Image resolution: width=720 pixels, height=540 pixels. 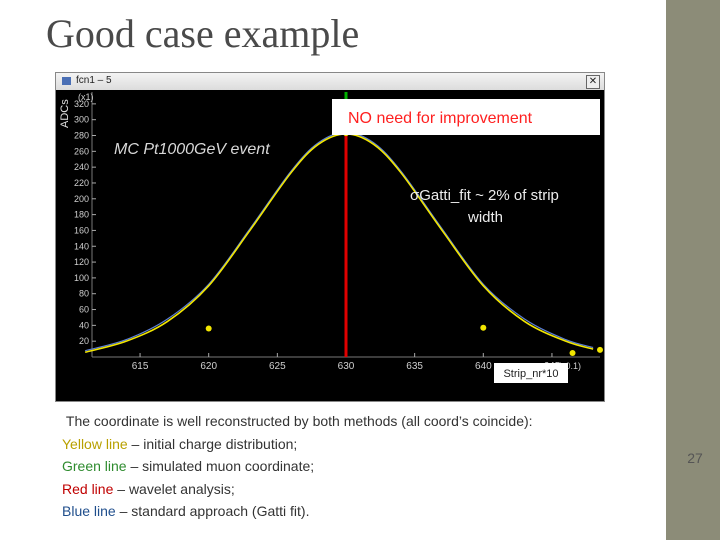 I want to click on x-tick-label: 630, so click(x=346, y=366).